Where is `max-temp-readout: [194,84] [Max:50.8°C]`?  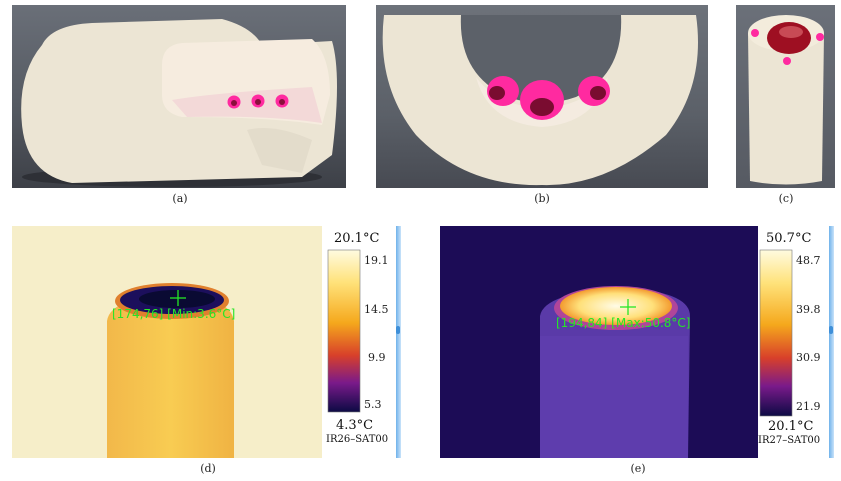
max-temp-readout: [194,84] [Max:50.8°C] is located at coordinates (623, 323).